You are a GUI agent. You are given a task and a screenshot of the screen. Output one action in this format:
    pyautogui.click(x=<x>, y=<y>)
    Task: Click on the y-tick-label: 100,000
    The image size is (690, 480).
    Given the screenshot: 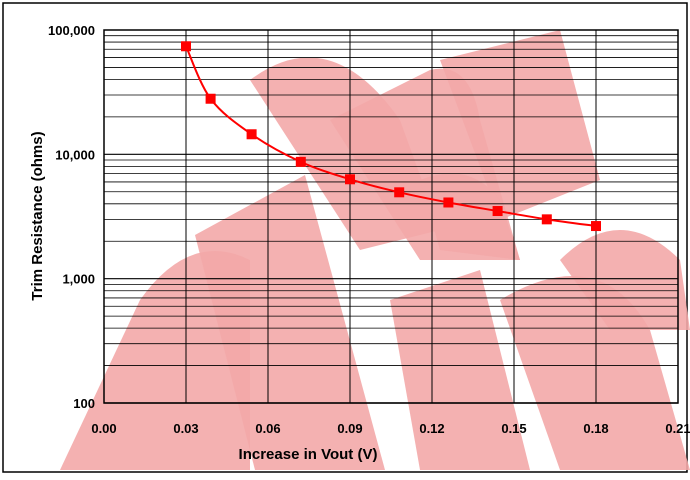 What is the action you would take?
    pyautogui.click(x=71, y=30)
    